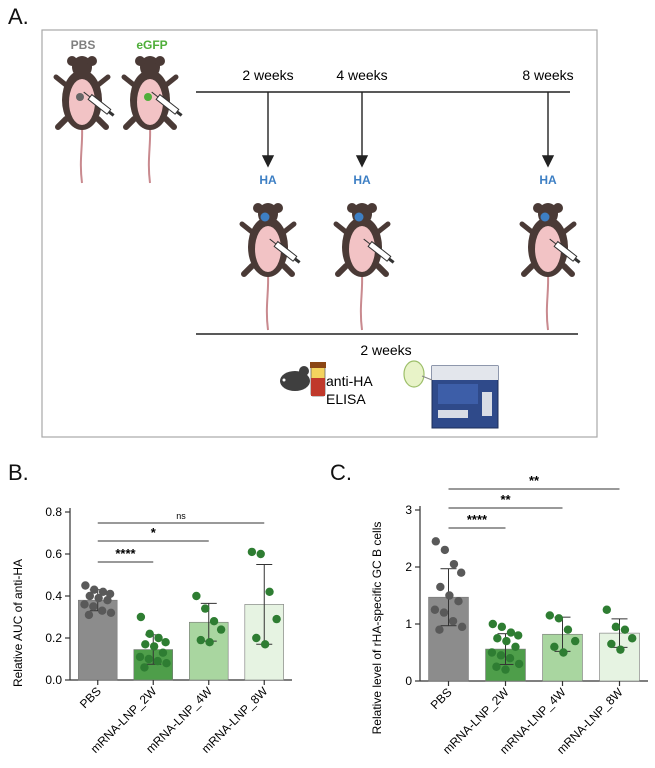 The width and height of the screenshot is (655, 768). I want to click on arrow-2-weeks-head, so click(268, 161).